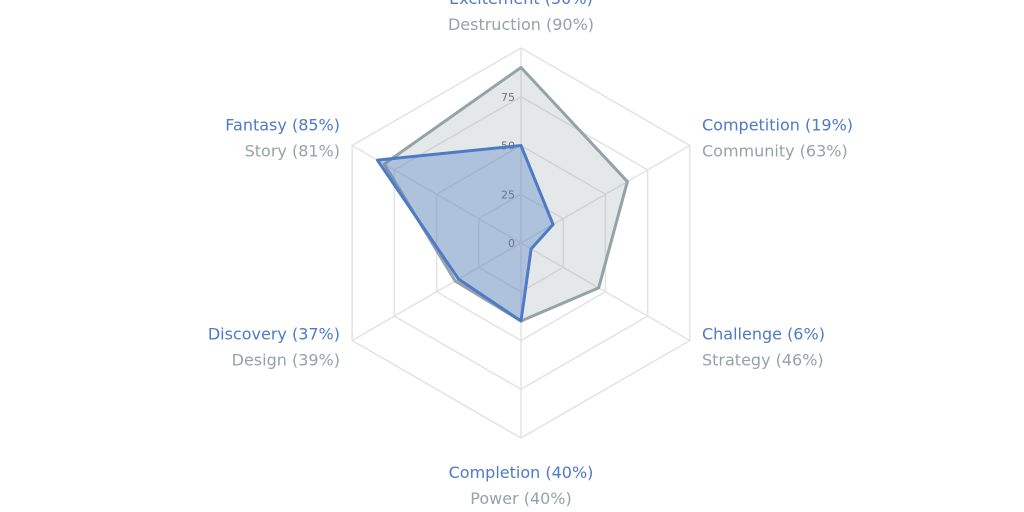  What do you see at coordinates (274, 334) in the screenshot?
I see `axis-label-primary: Discovery (37%)` at bounding box center [274, 334].